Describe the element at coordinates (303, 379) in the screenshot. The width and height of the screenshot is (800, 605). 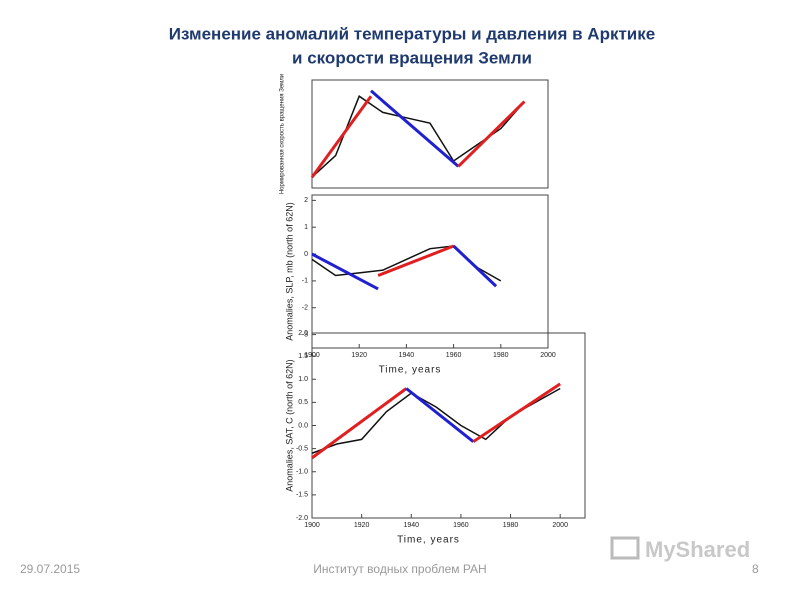
I see `y-tick-label: 1.0` at that location.